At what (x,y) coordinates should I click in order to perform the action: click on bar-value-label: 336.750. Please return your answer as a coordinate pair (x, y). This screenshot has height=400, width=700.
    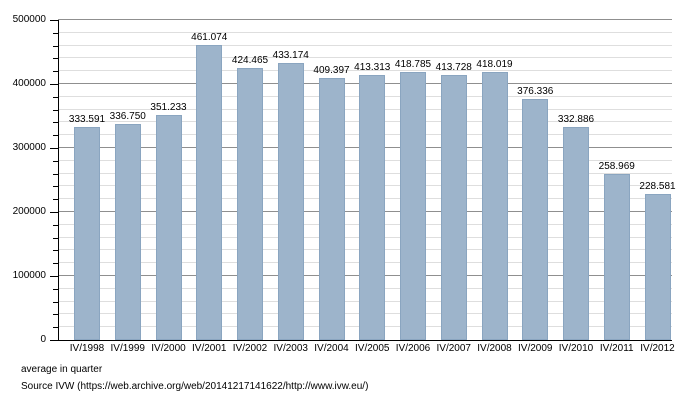
    Looking at the image, I should click on (127, 117).